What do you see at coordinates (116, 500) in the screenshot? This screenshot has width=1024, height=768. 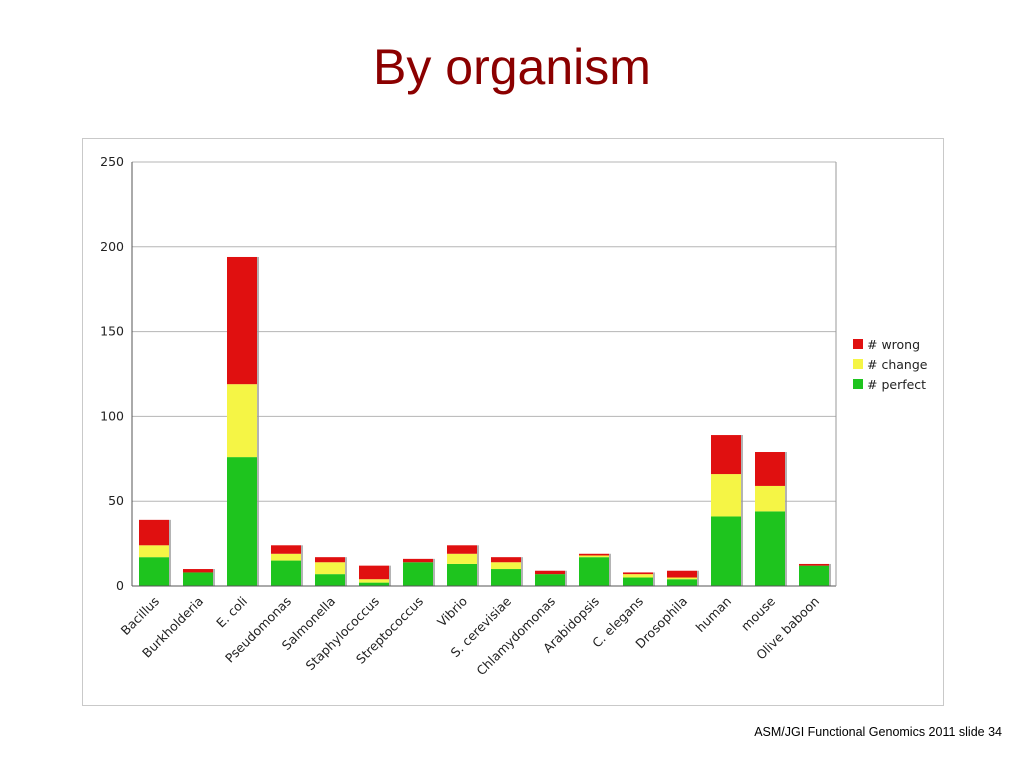 I see `y-tick-label: 50` at bounding box center [116, 500].